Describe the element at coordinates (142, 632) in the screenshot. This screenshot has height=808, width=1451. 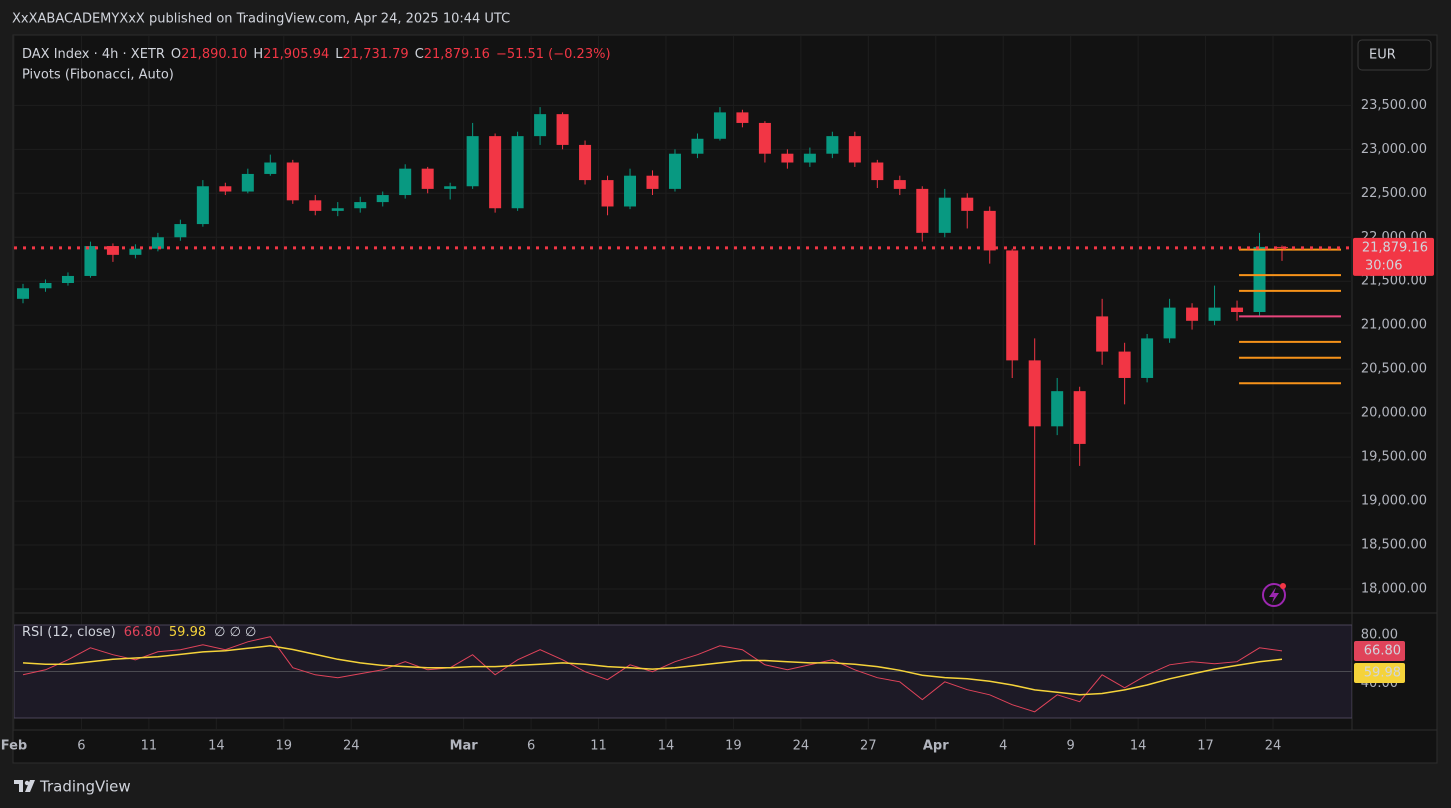
I see `rsi-value: 66.80` at that location.